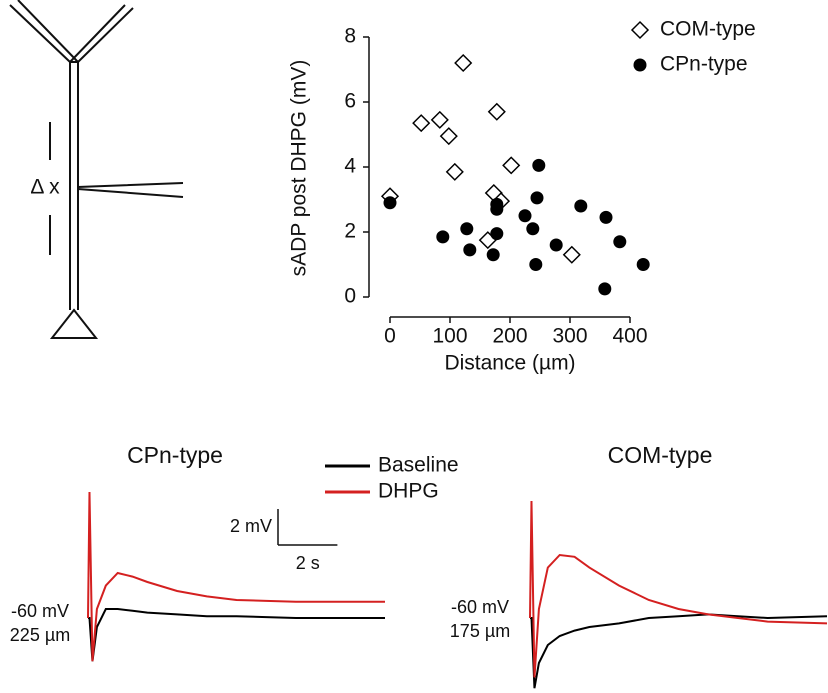 The height and width of the screenshot is (693, 828). What do you see at coordinates (350, 231) in the screenshot?
I see `y-tick-label: 2` at bounding box center [350, 231].